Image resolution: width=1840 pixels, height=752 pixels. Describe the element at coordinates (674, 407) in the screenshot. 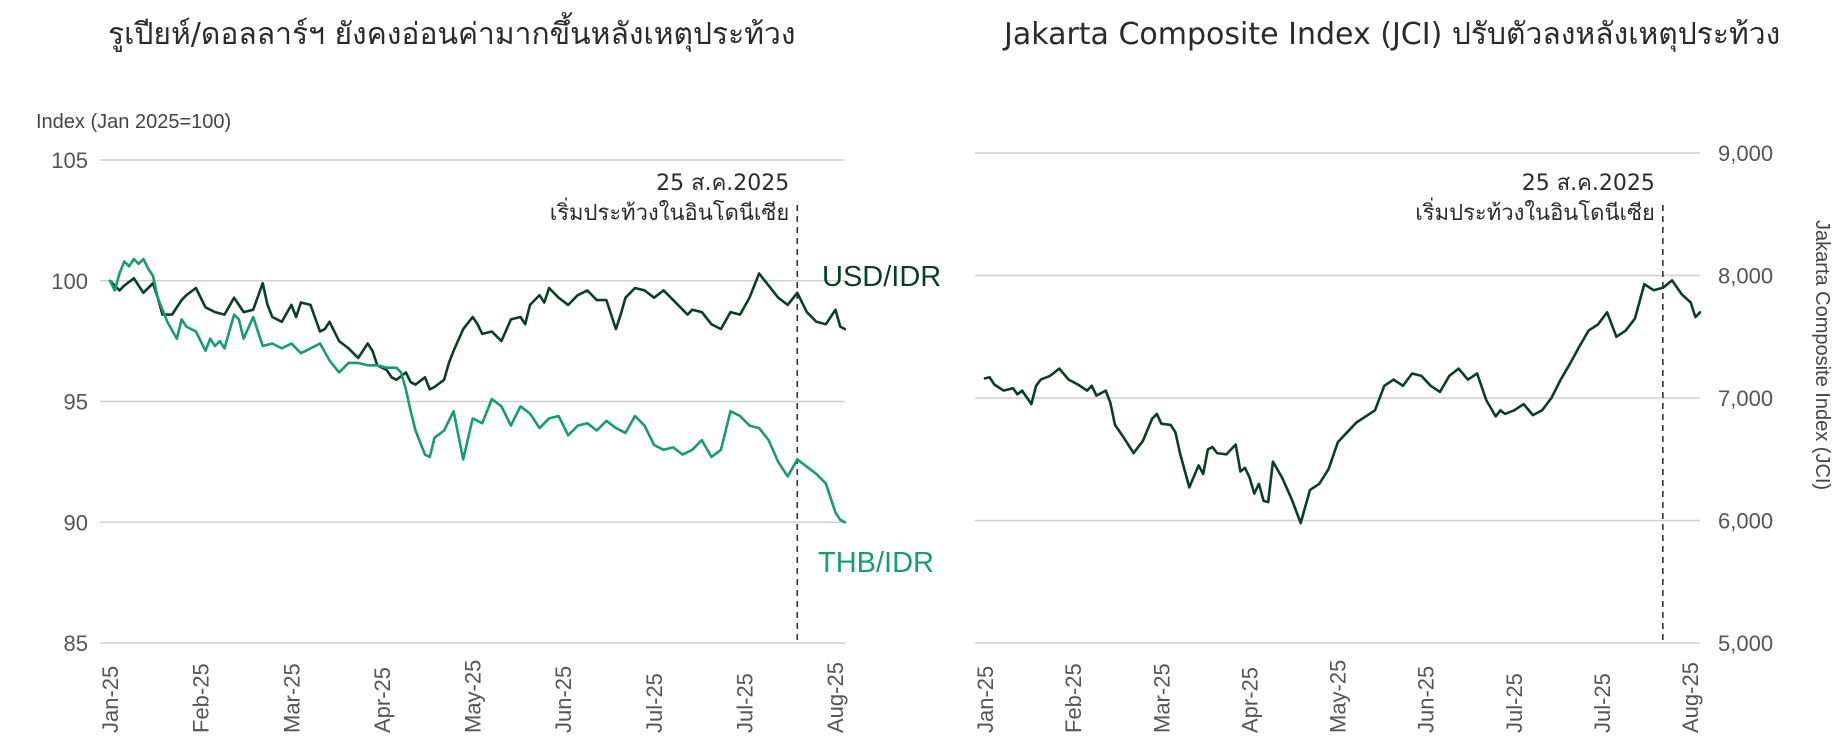

I see `left-protest-annotation: 25 ส.ค.2025 เริ่มประท้วงในอินโดนีเซีย` at that location.